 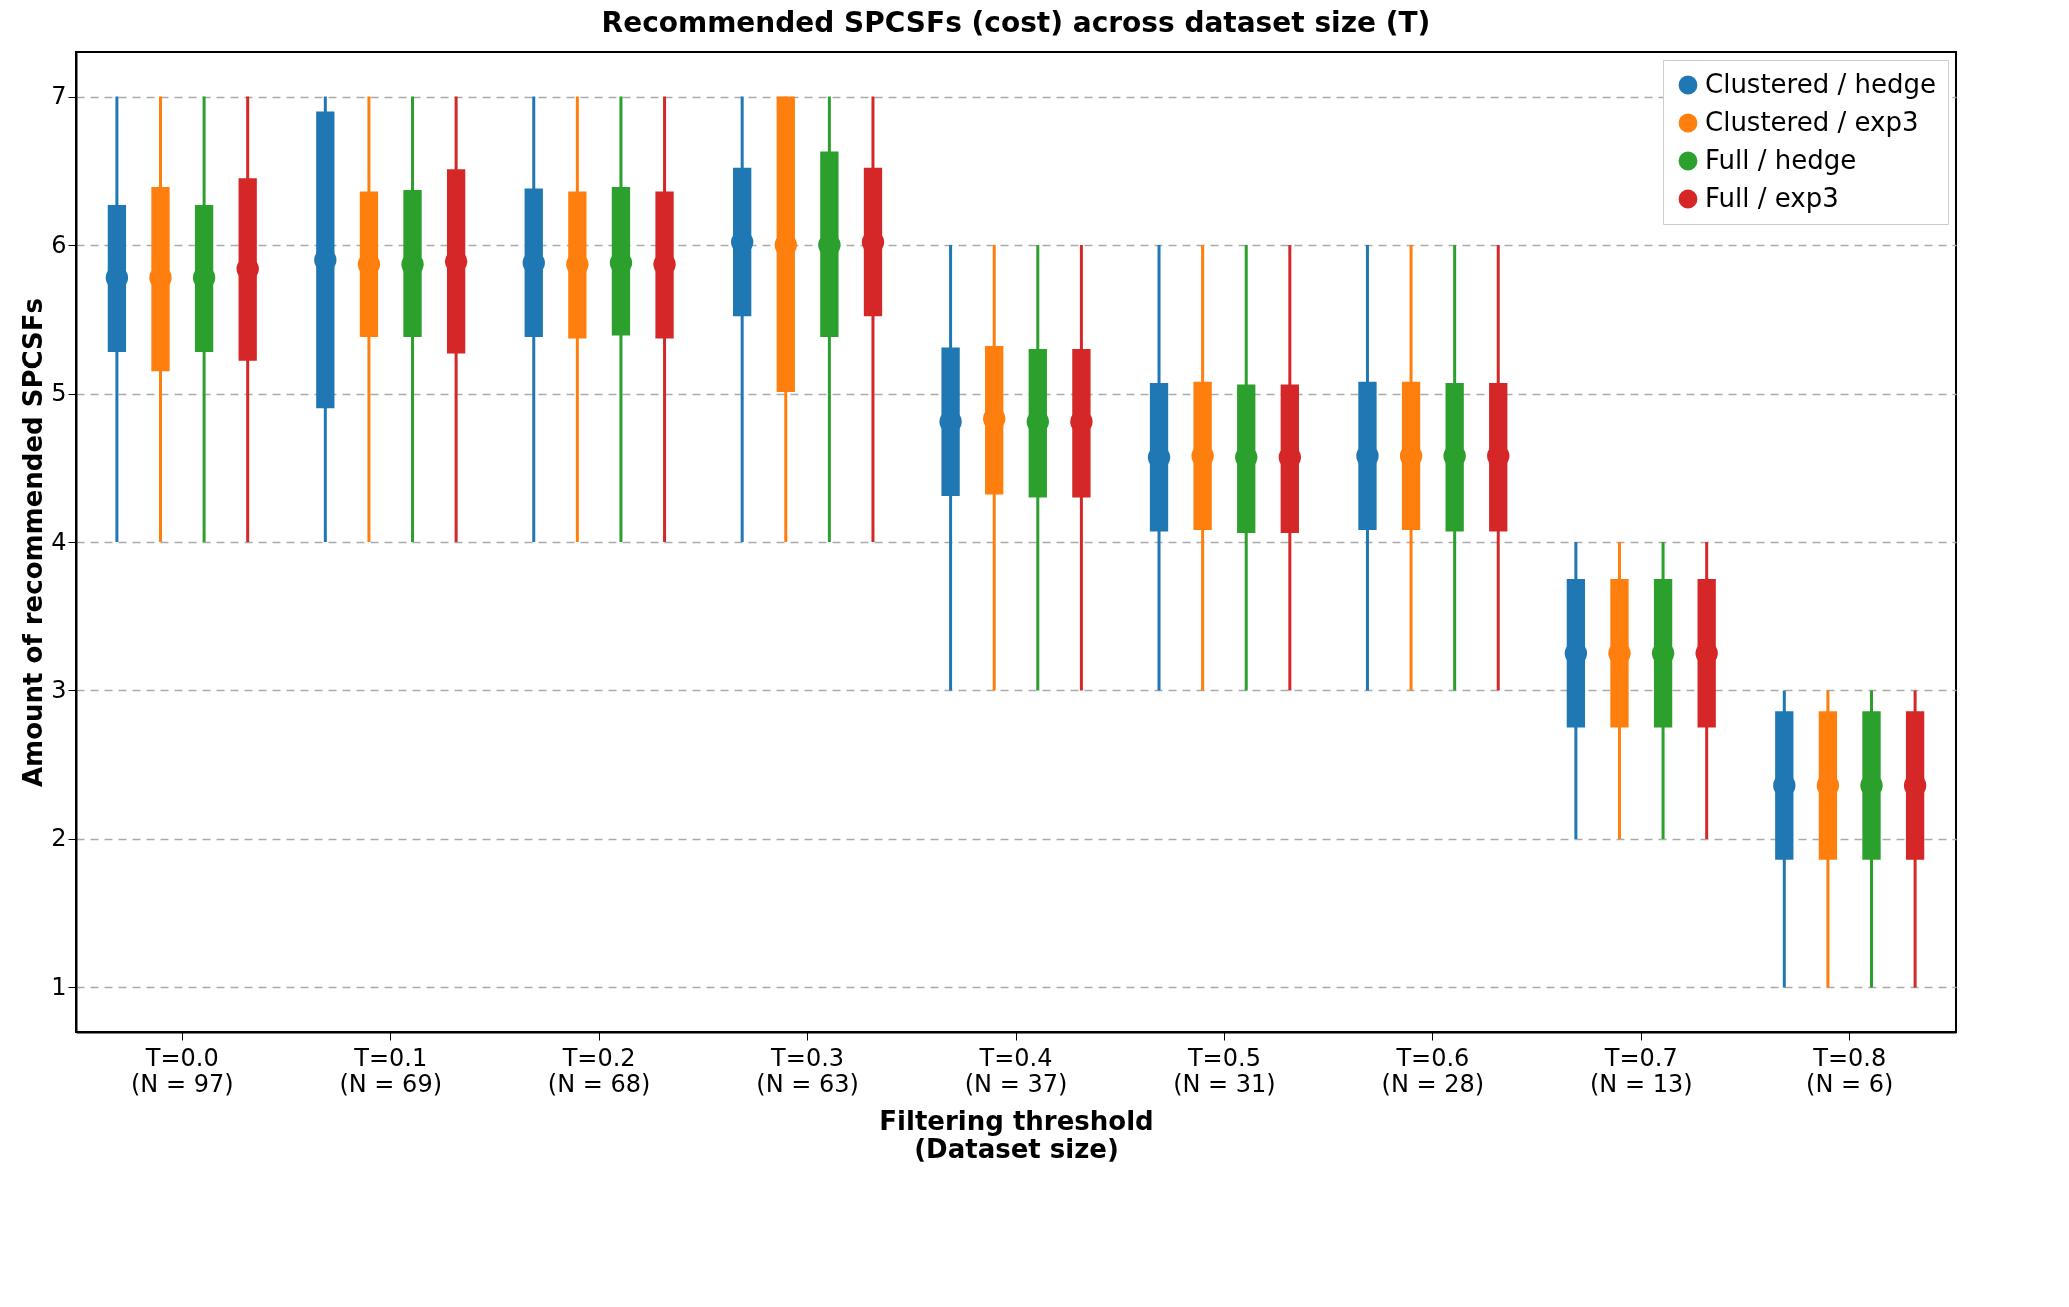 What do you see at coordinates (1016, 1070) in the screenshot?
I see `x-tick-label: T=0.4 (N = 37)` at bounding box center [1016, 1070].